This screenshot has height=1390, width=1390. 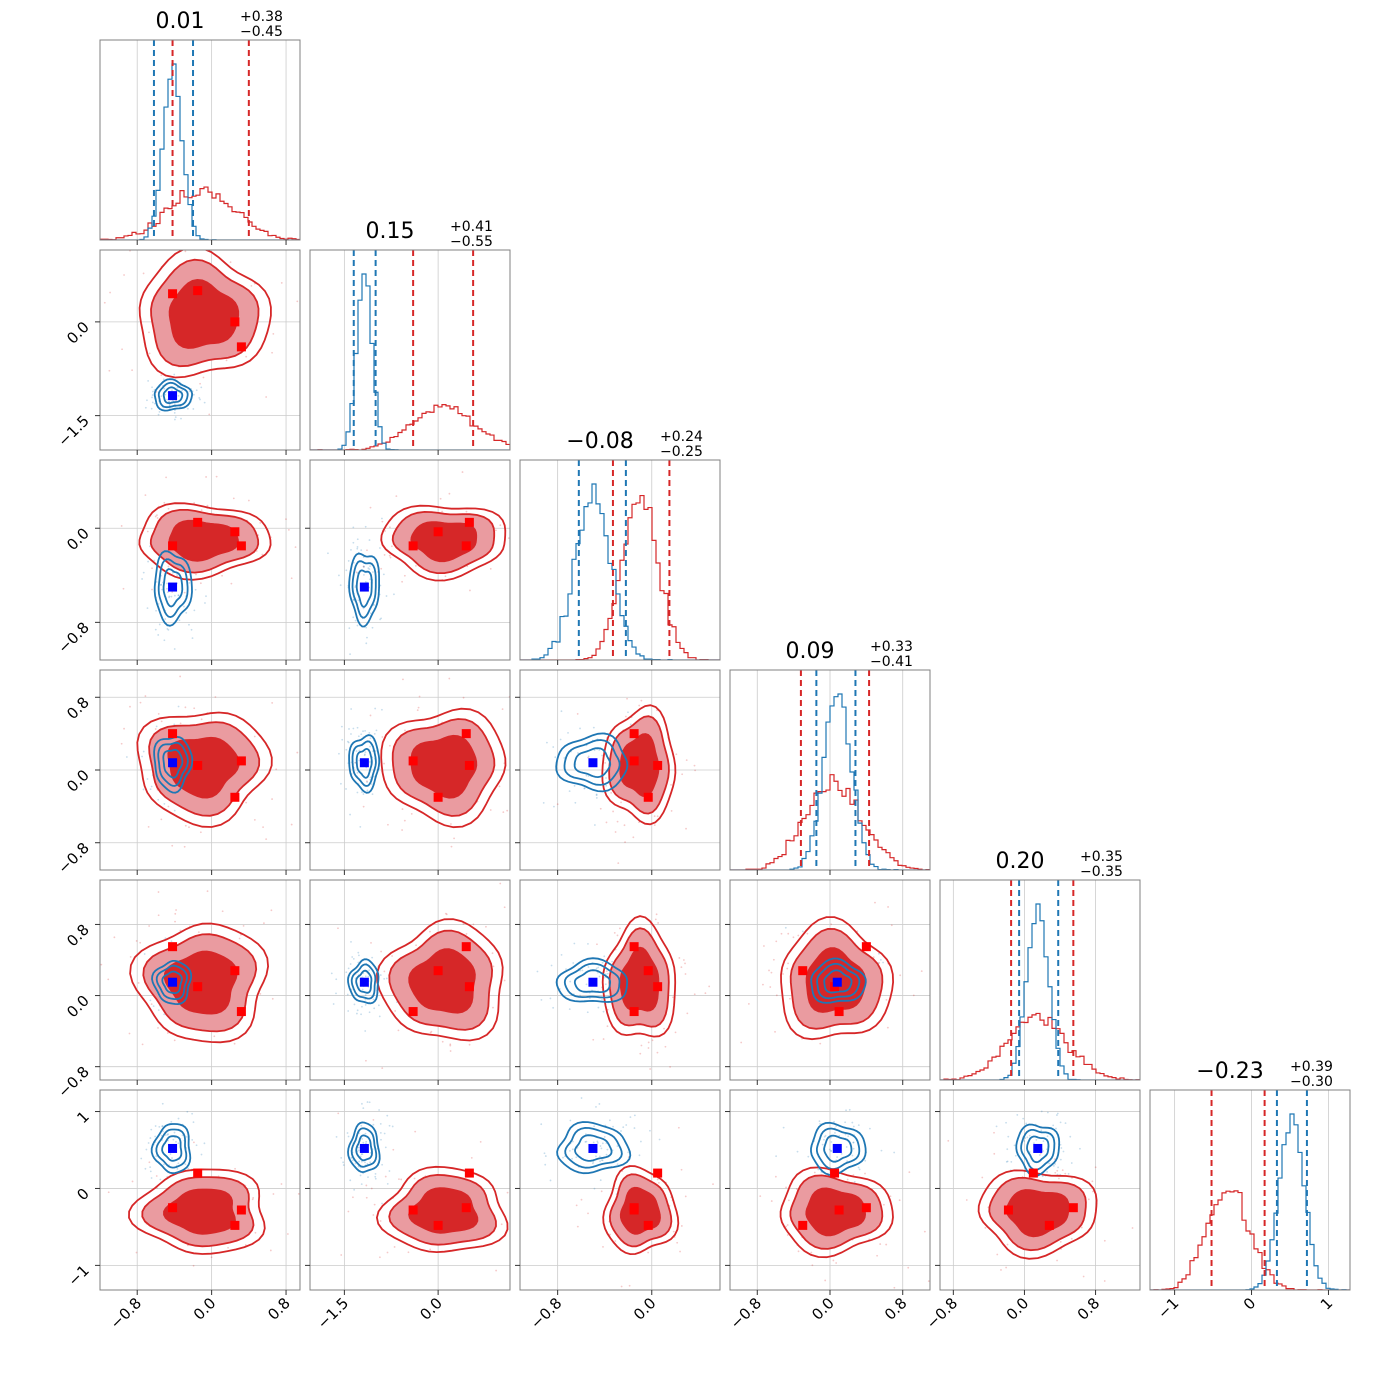 What do you see at coordinates (942, 1313) in the screenshot?
I see `x-tick-label: −0.8` at bounding box center [942, 1313].